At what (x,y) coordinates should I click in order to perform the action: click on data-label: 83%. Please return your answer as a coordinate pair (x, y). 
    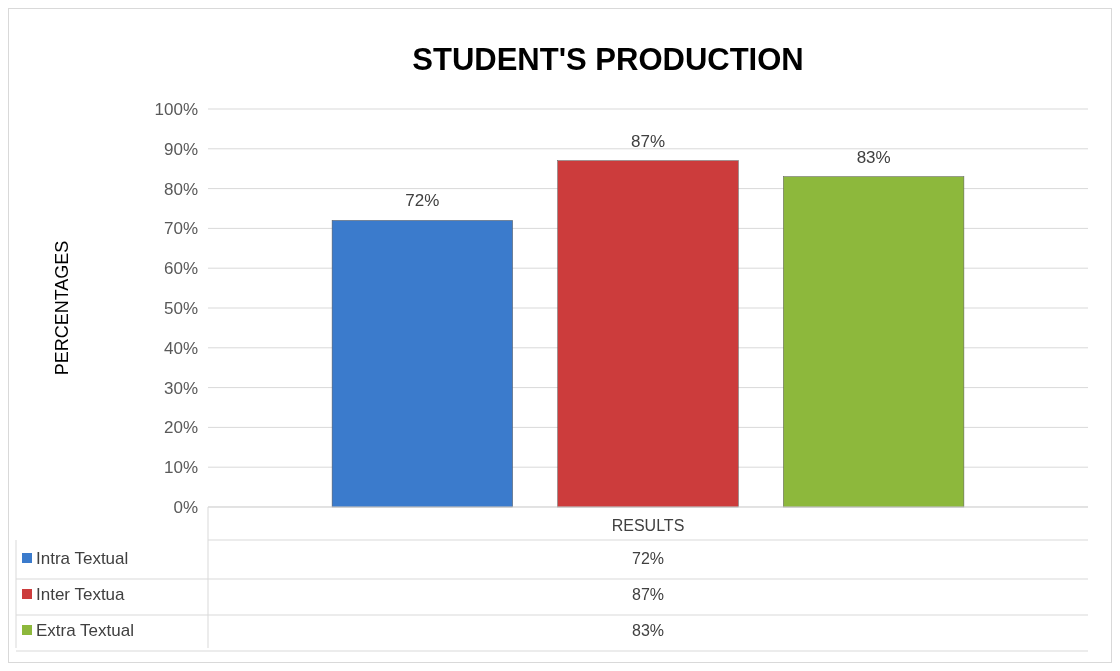
    Looking at the image, I should click on (873, 157).